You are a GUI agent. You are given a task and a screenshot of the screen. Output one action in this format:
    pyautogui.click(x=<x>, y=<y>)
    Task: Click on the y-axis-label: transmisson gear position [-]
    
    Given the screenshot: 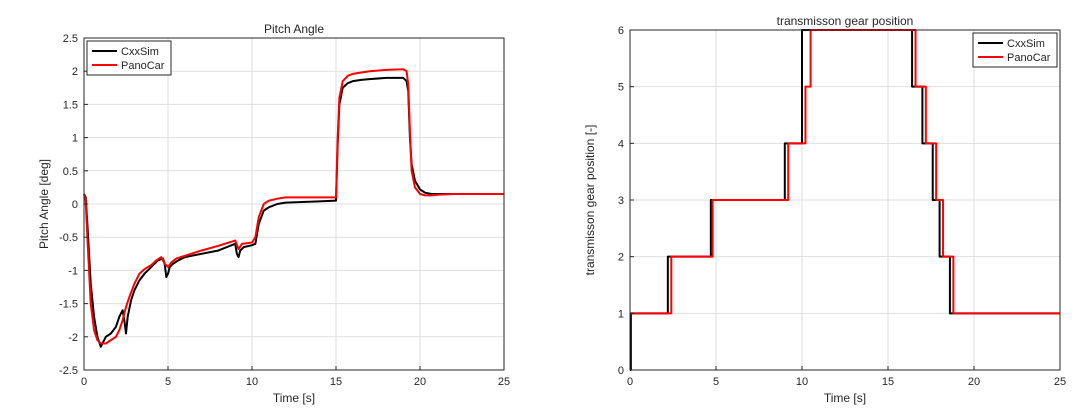 What is the action you would take?
    pyautogui.click(x=590, y=200)
    